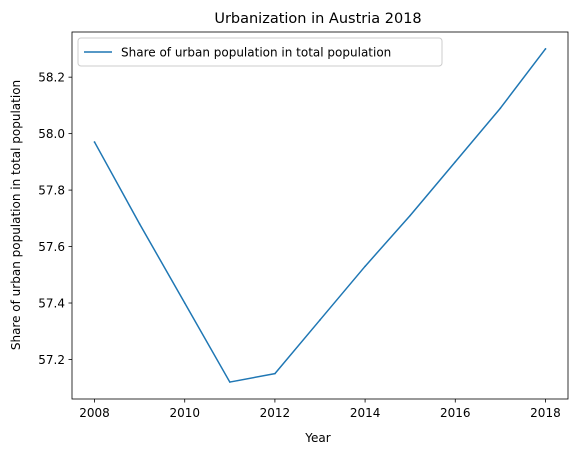 This screenshot has height=455, width=576. Describe the element at coordinates (545, 413) in the screenshot. I see `x-tick-label: 2018` at that location.